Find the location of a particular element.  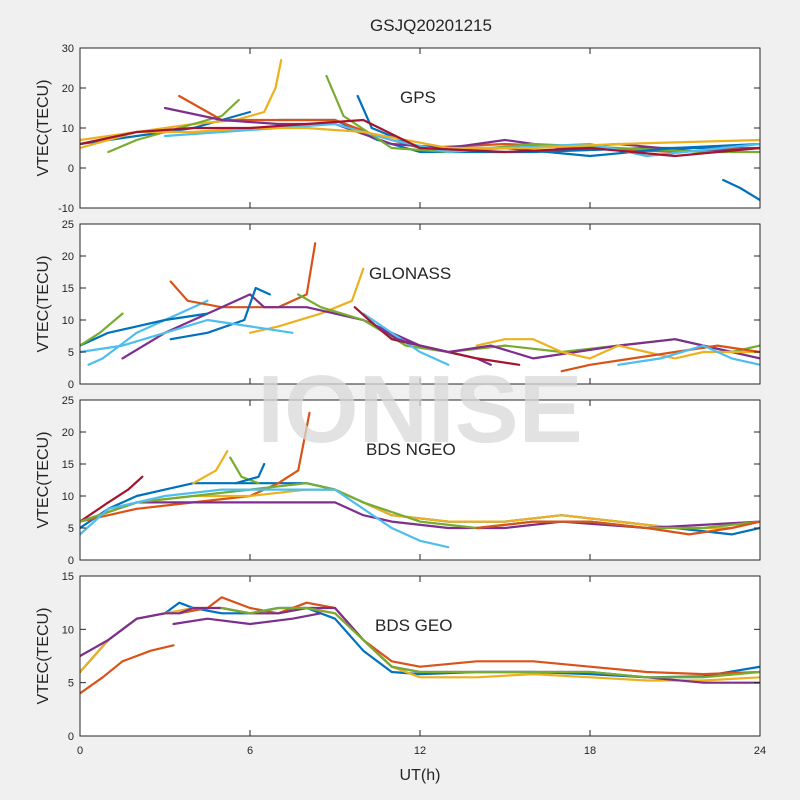

x-tick-label: 0 is located at coordinates (80, 751).